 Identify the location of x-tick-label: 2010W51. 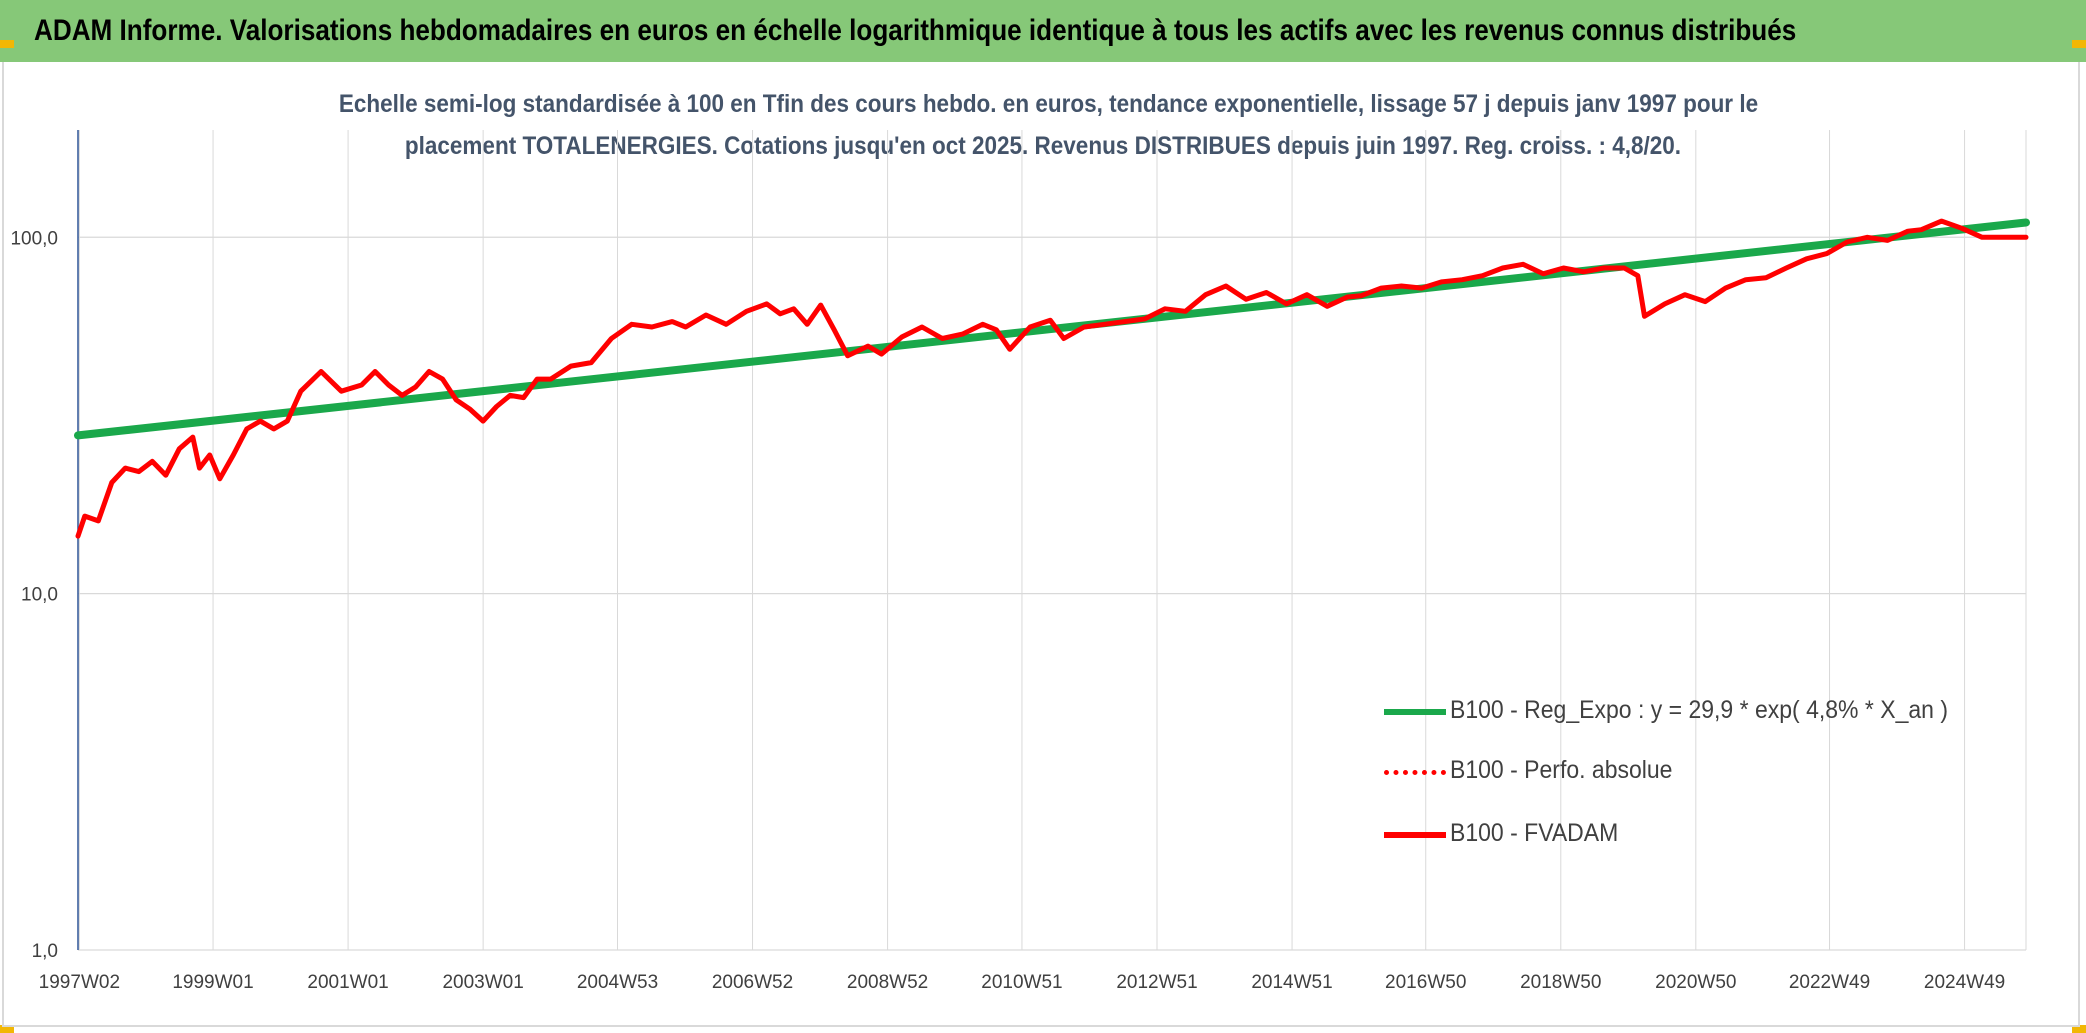
(1021, 982).